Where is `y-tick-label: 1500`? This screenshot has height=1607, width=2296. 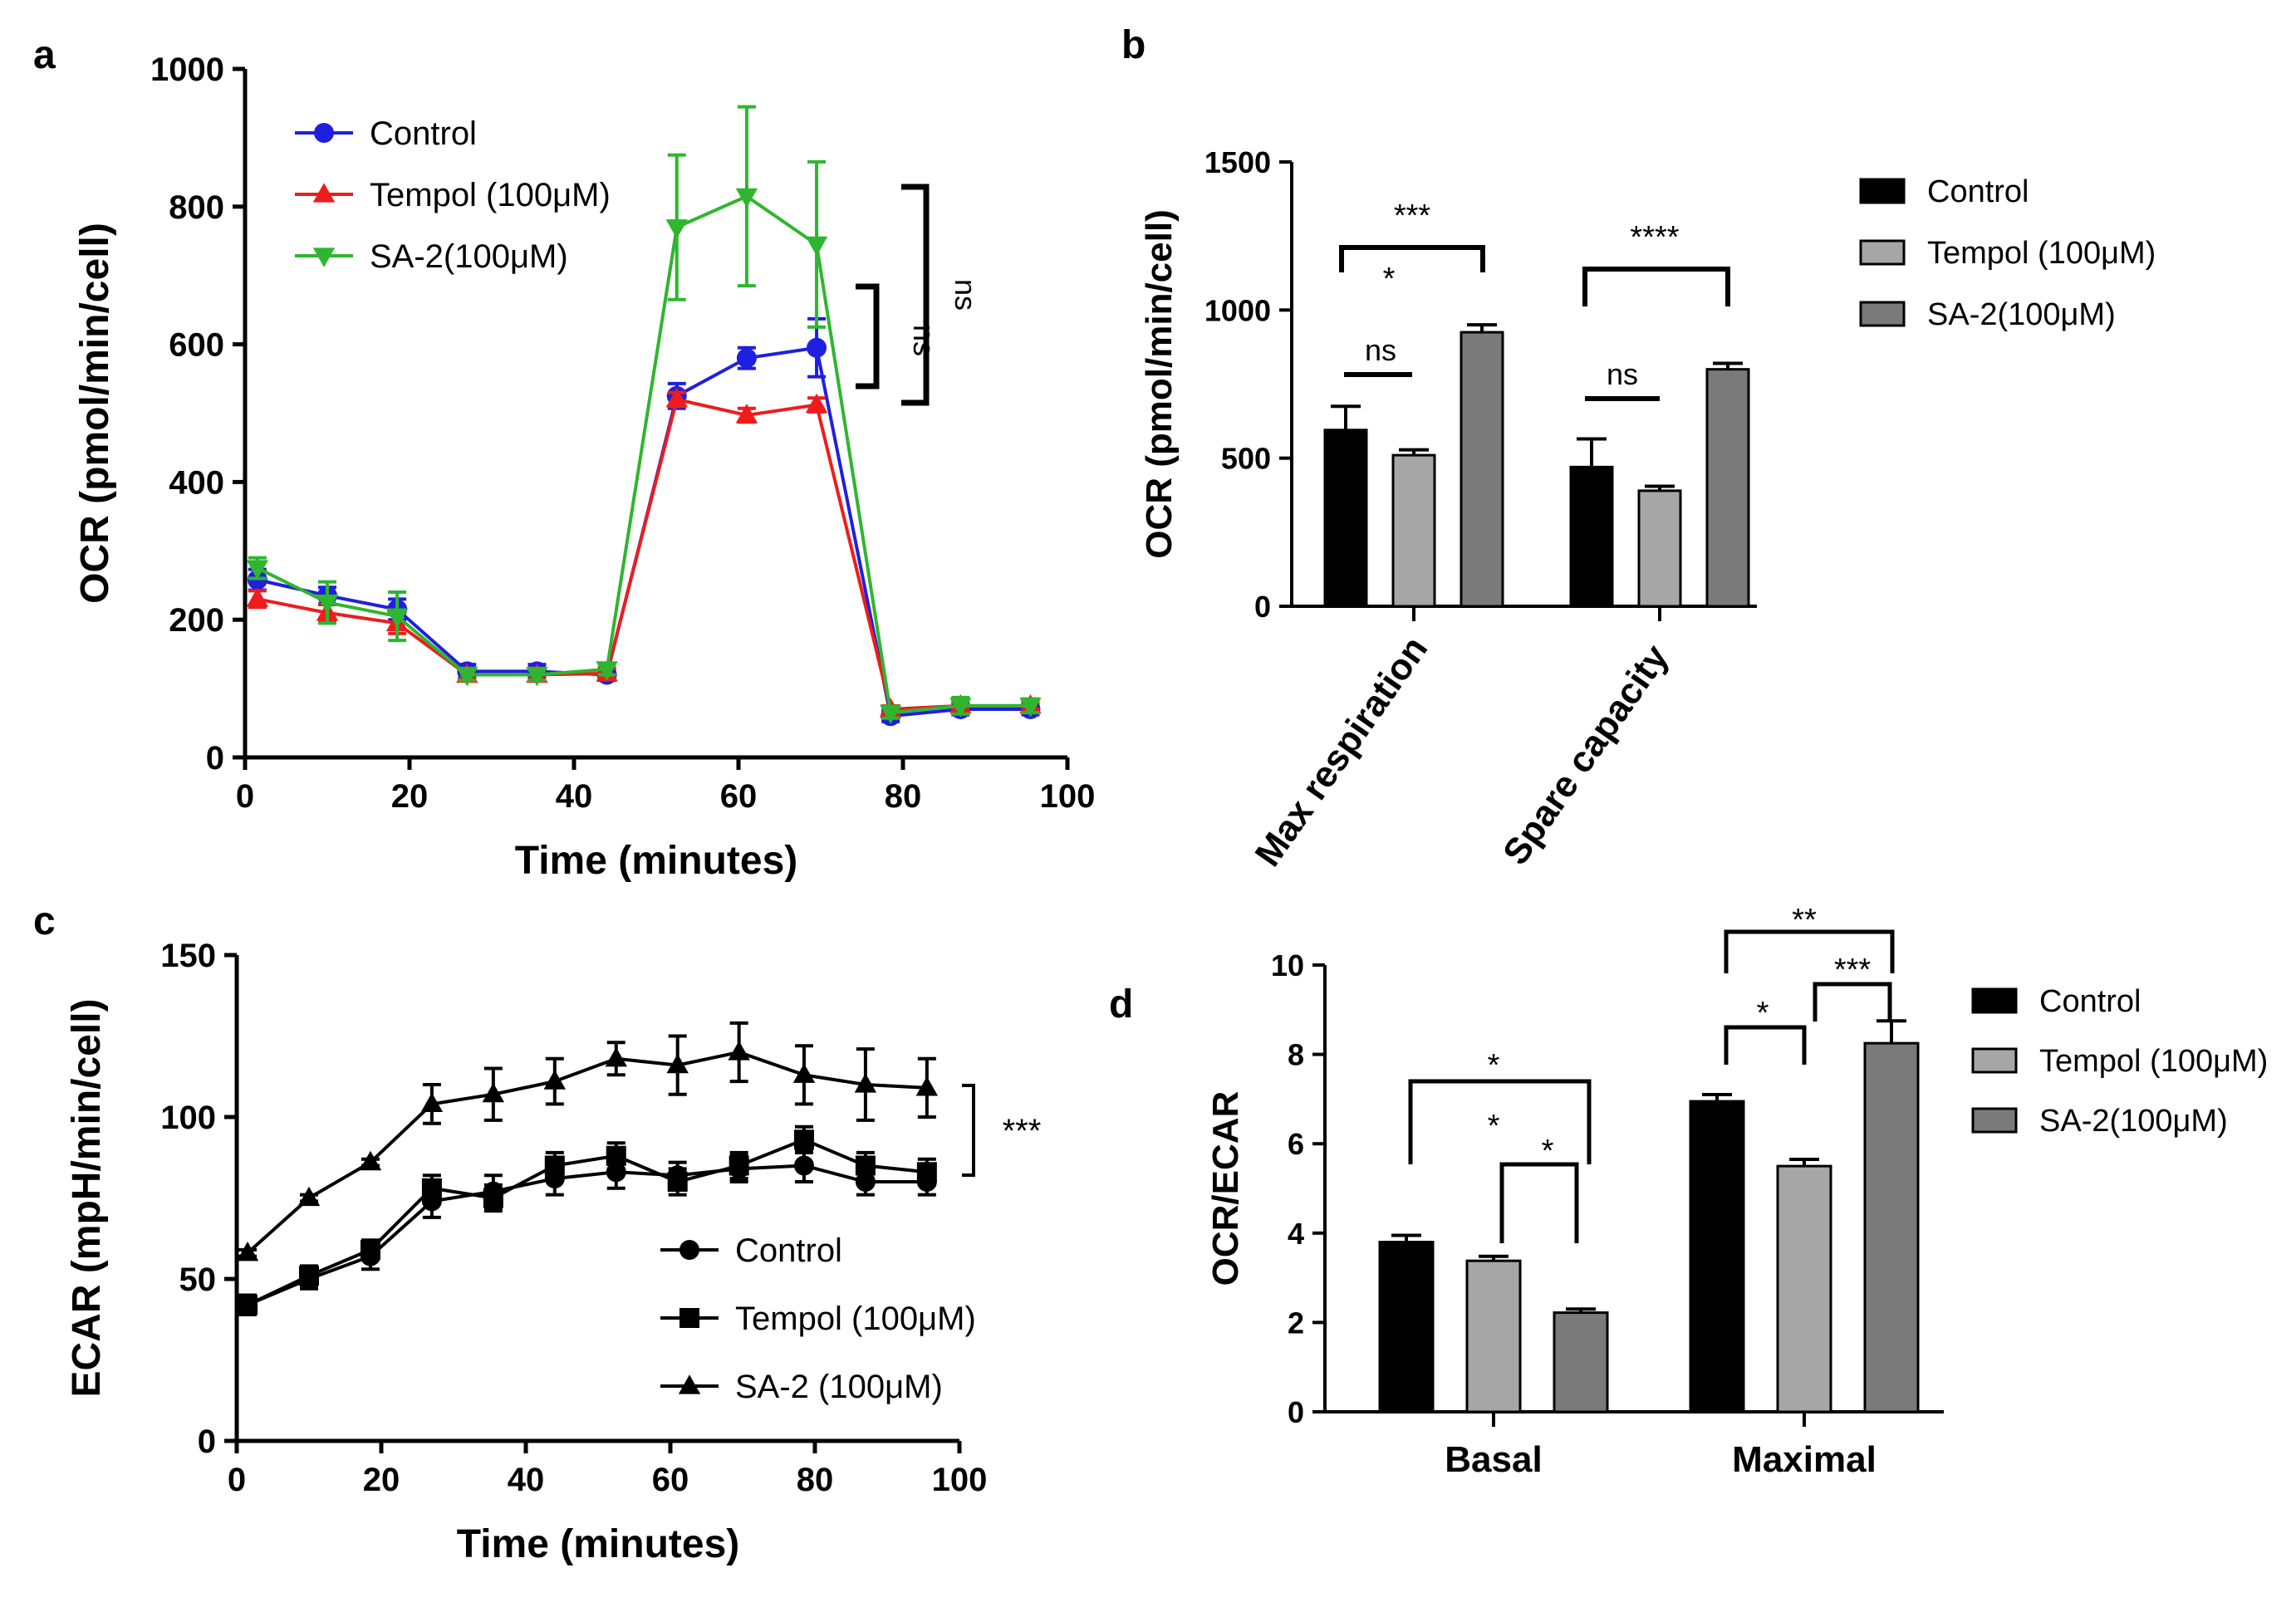
y-tick-label: 1500 is located at coordinates (1237, 162).